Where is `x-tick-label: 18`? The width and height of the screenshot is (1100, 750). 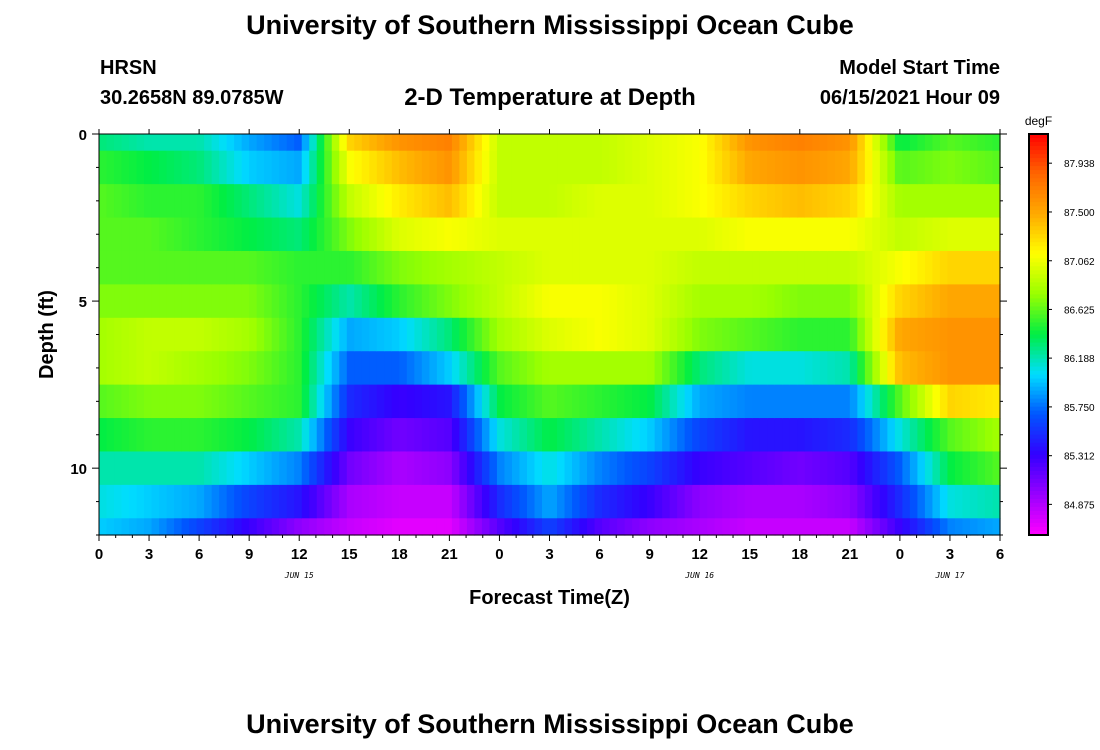 x-tick-label: 18 is located at coordinates (399, 554).